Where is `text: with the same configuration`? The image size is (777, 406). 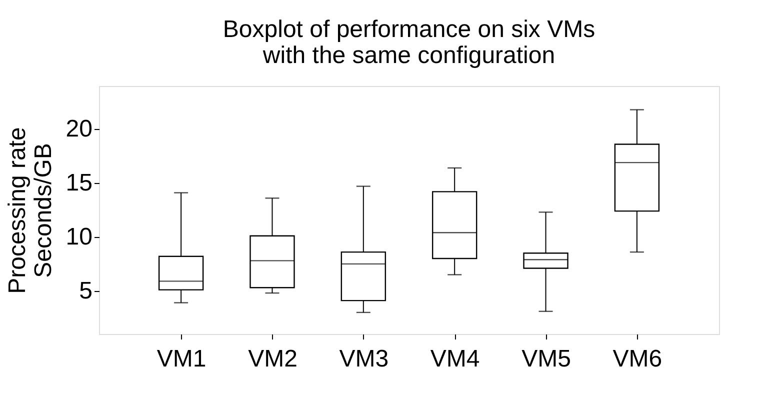 text: with the same configuration is located at coordinates (409, 55).